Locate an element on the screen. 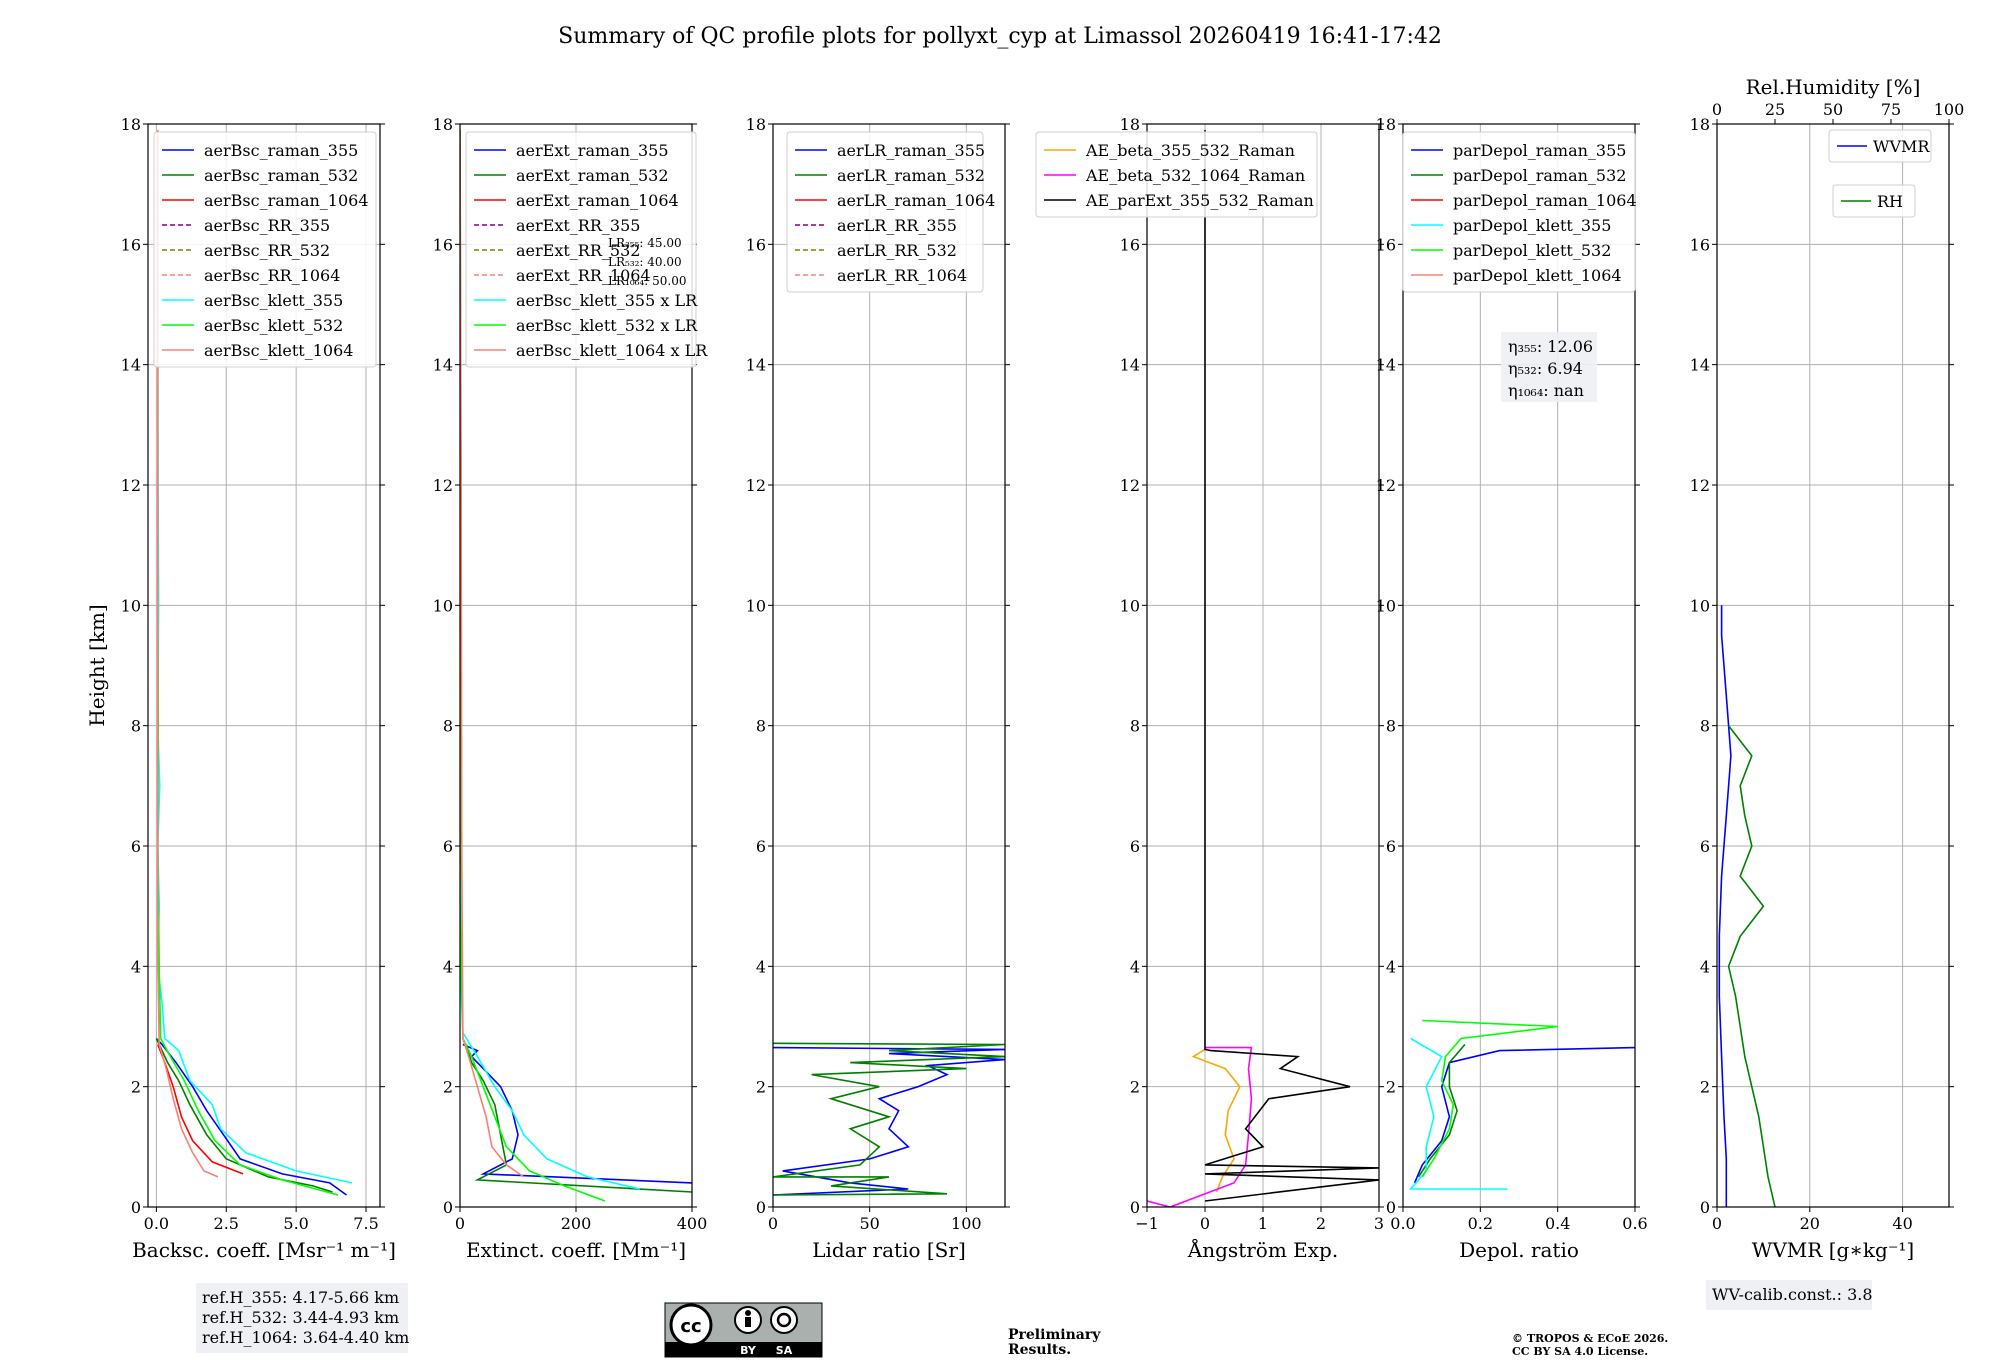 The image size is (2000, 1360). series-AE_parExt_355_532_Raman is located at coordinates (1291, 666).